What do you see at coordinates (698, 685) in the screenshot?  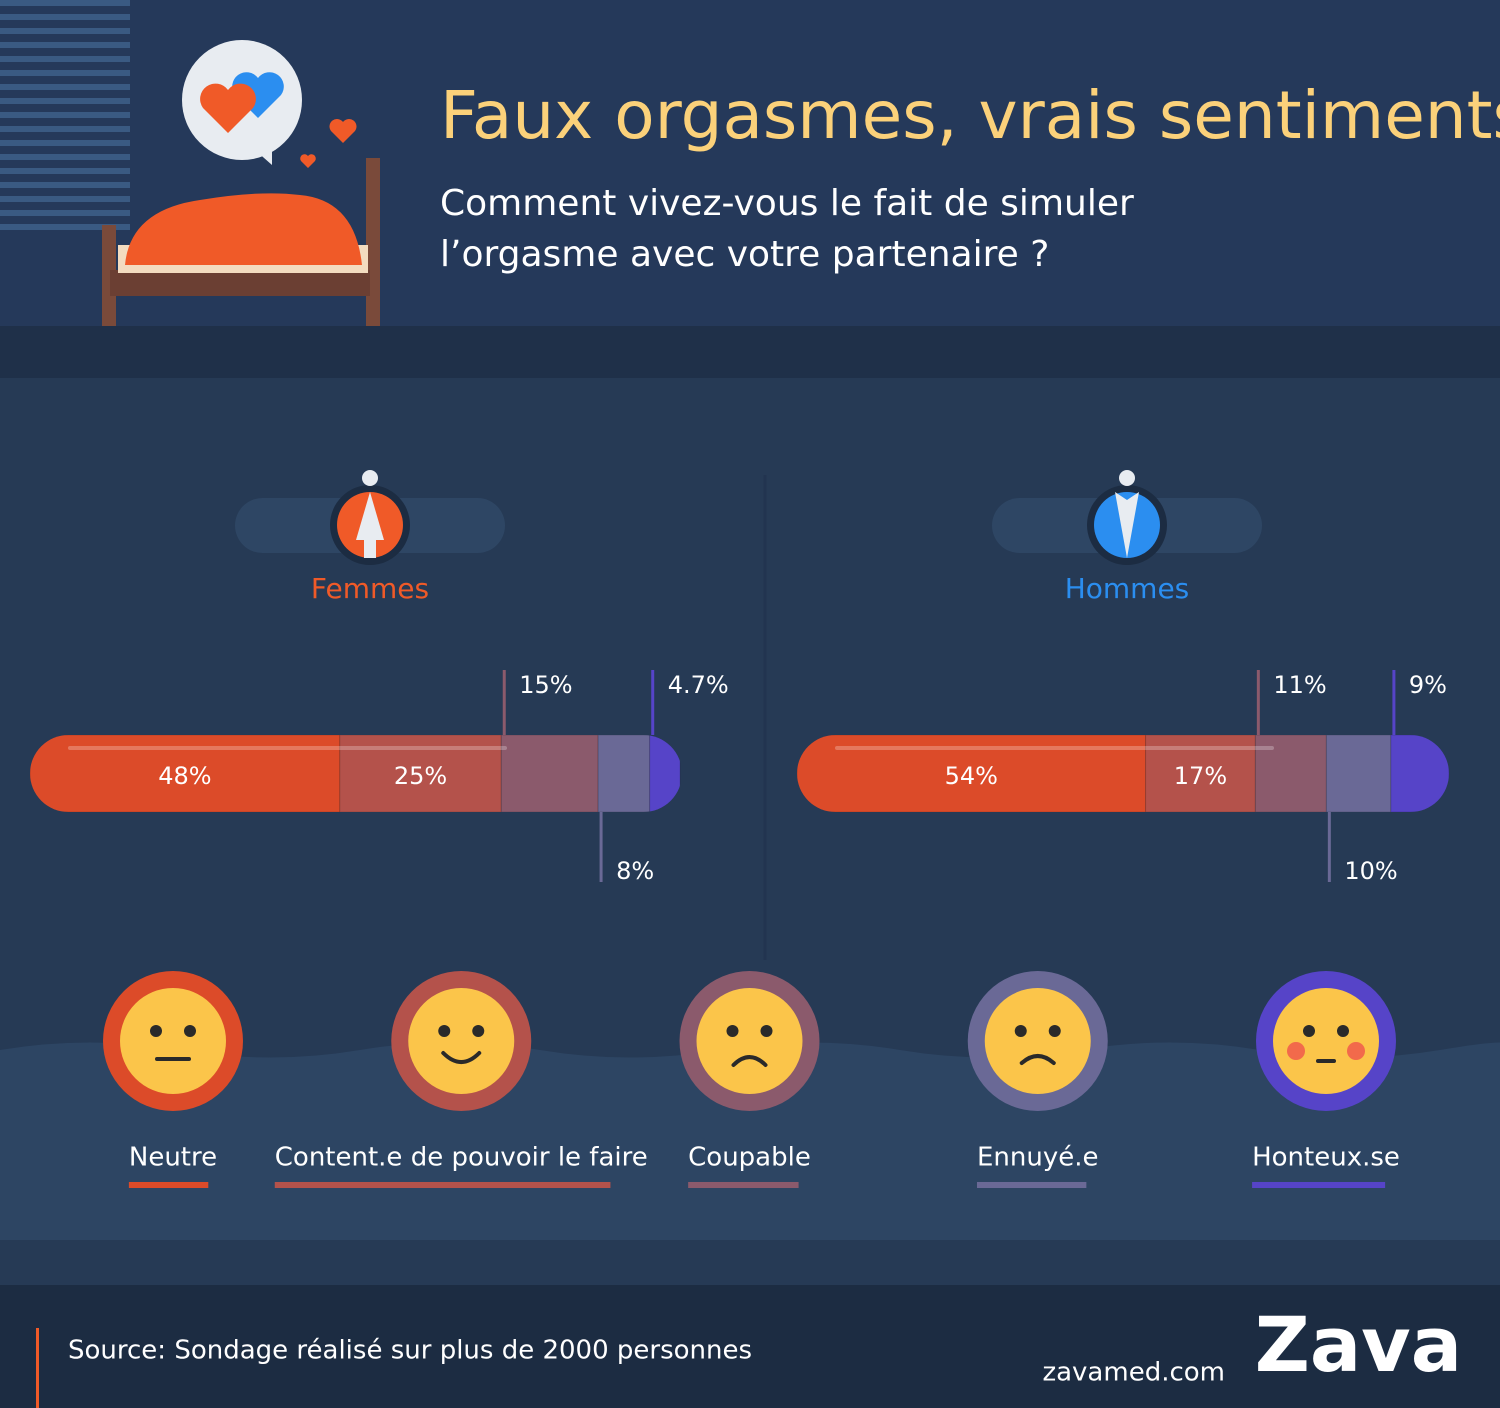 I see `value-label: 4.7%` at bounding box center [698, 685].